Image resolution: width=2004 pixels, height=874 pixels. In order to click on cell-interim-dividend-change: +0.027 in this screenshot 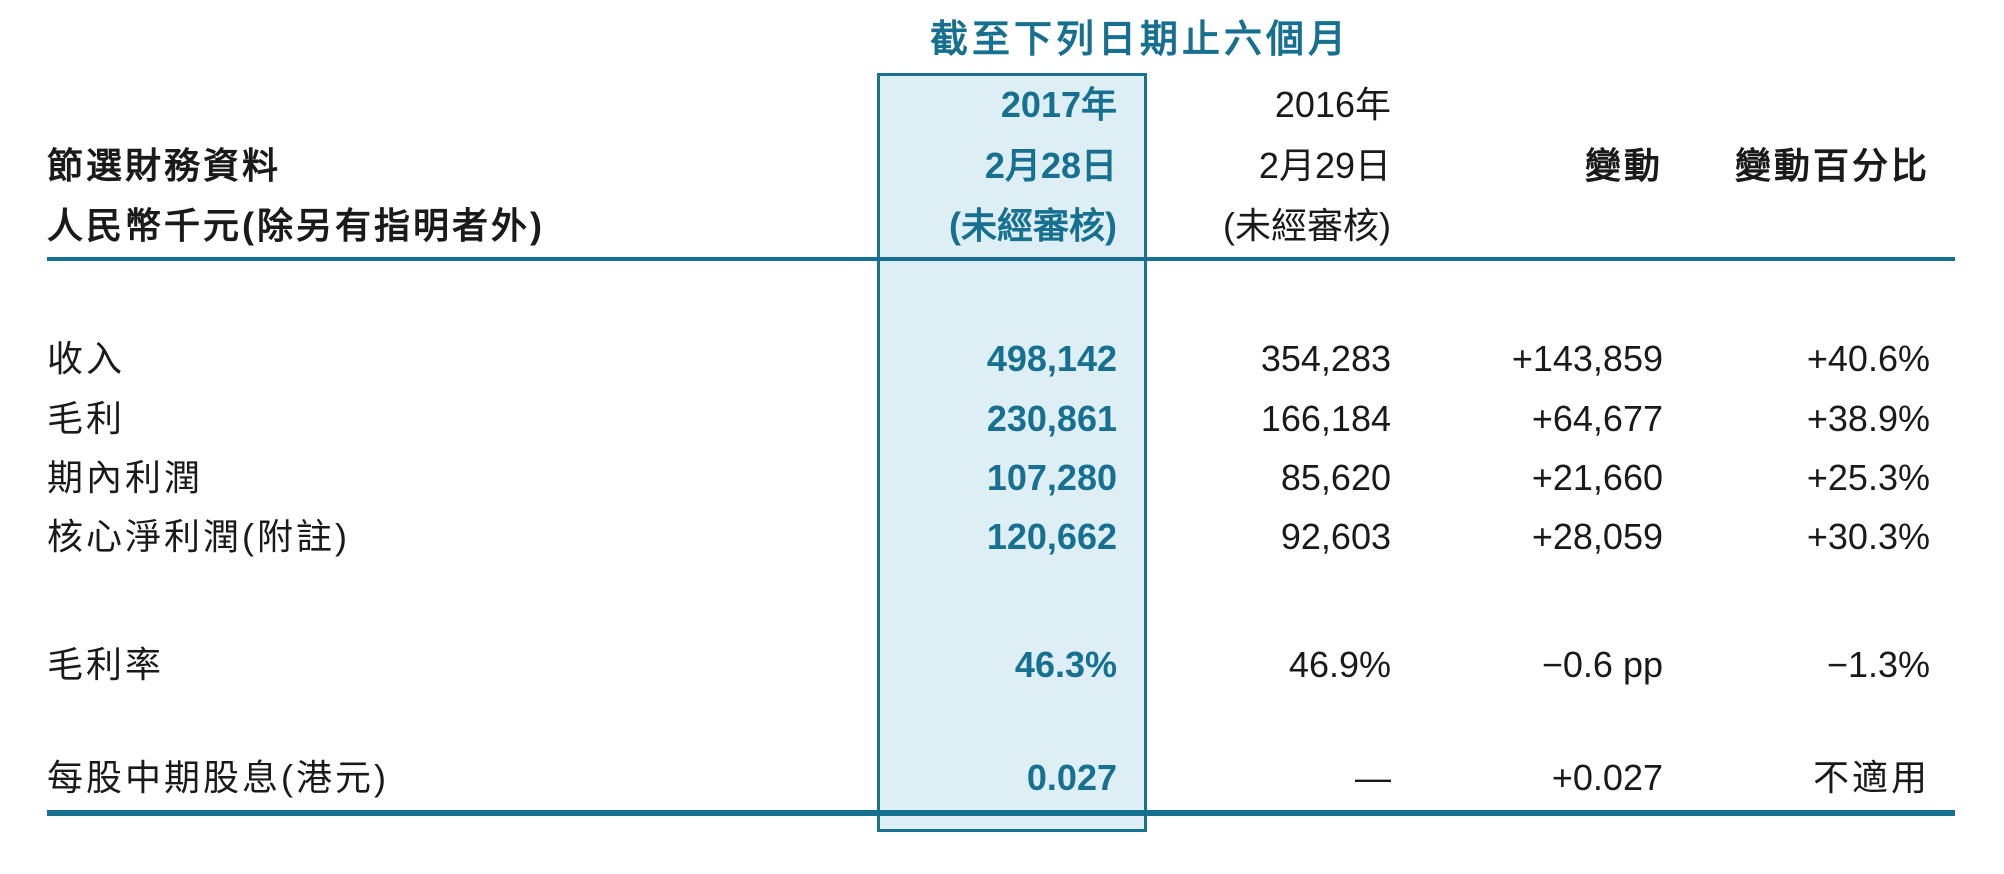, I will do `click(1607, 777)`.